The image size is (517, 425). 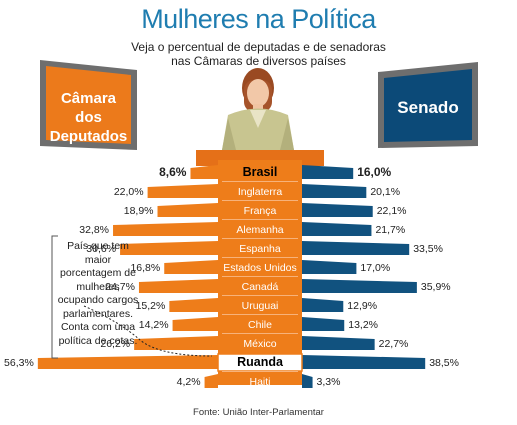 I want to click on value-camara-ruanda: 56,3%, so click(x=19, y=363).